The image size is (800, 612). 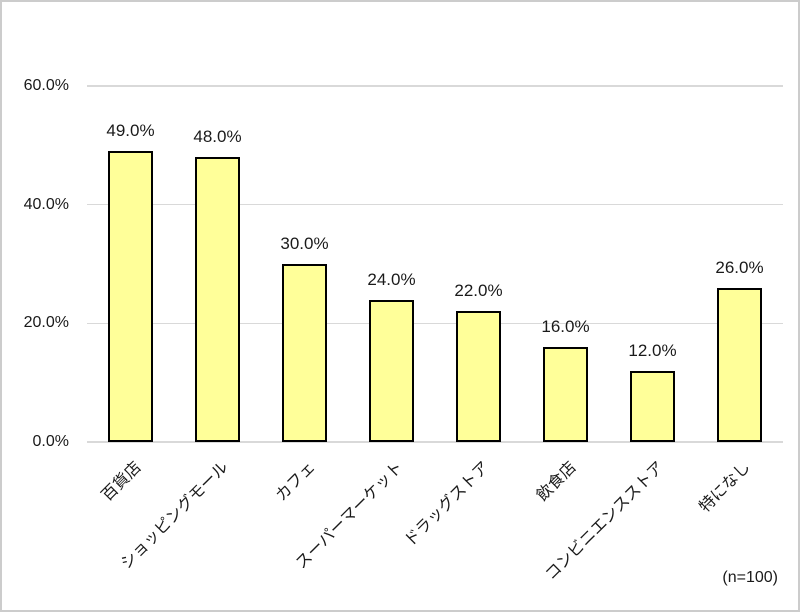 What do you see at coordinates (652, 264) in the screenshot?
I see `bar-cell: 12.0%` at bounding box center [652, 264].